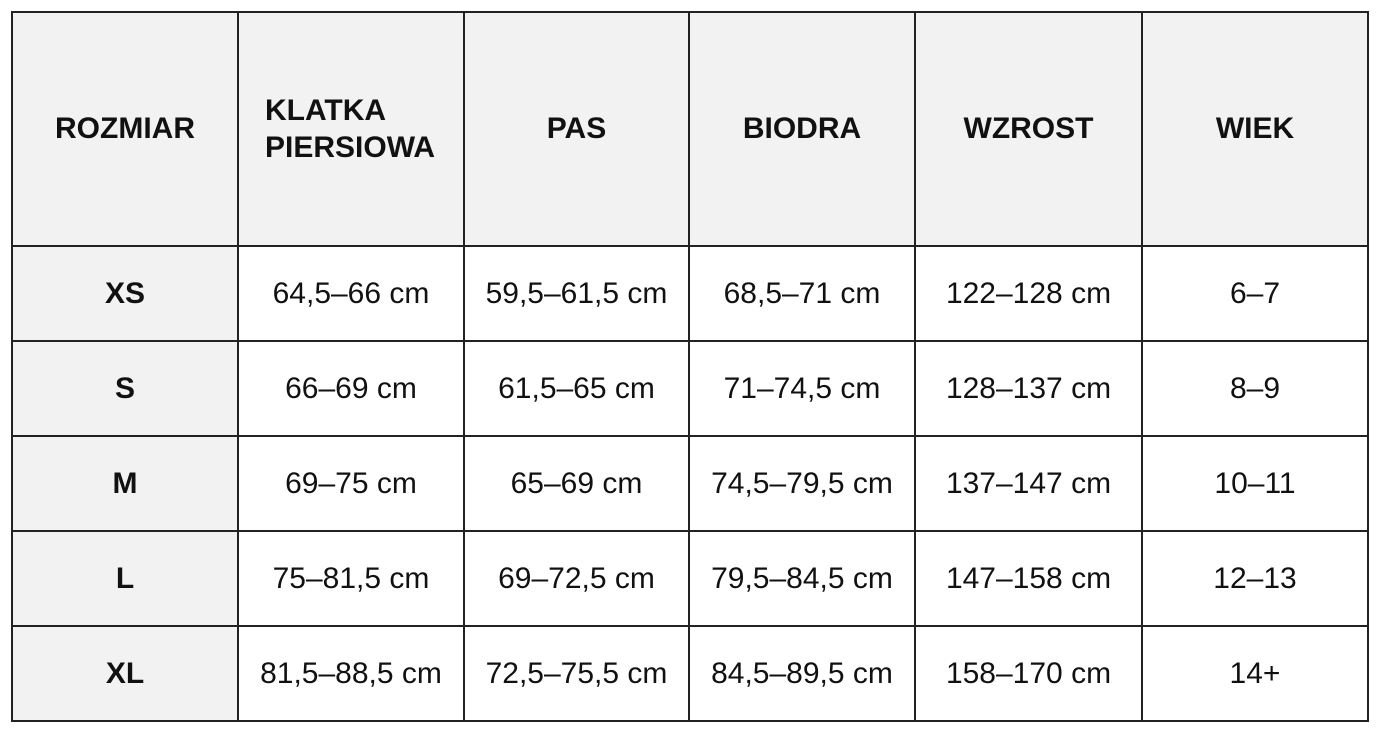 The height and width of the screenshot is (734, 1379). Describe the element at coordinates (1028, 293) in the screenshot. I see `height-cell: 122–128 cm` at that location.